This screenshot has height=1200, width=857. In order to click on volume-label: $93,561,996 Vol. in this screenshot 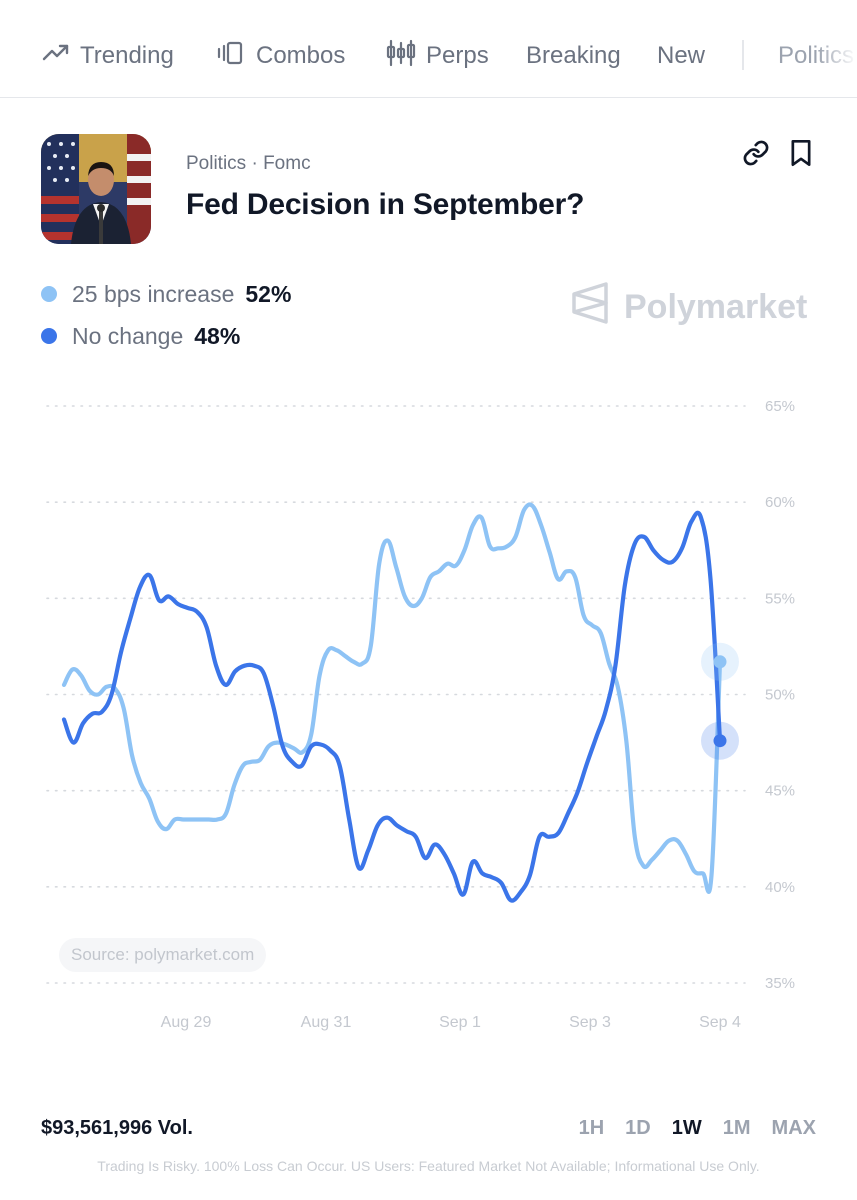, I will do `click(117, 1128)`.